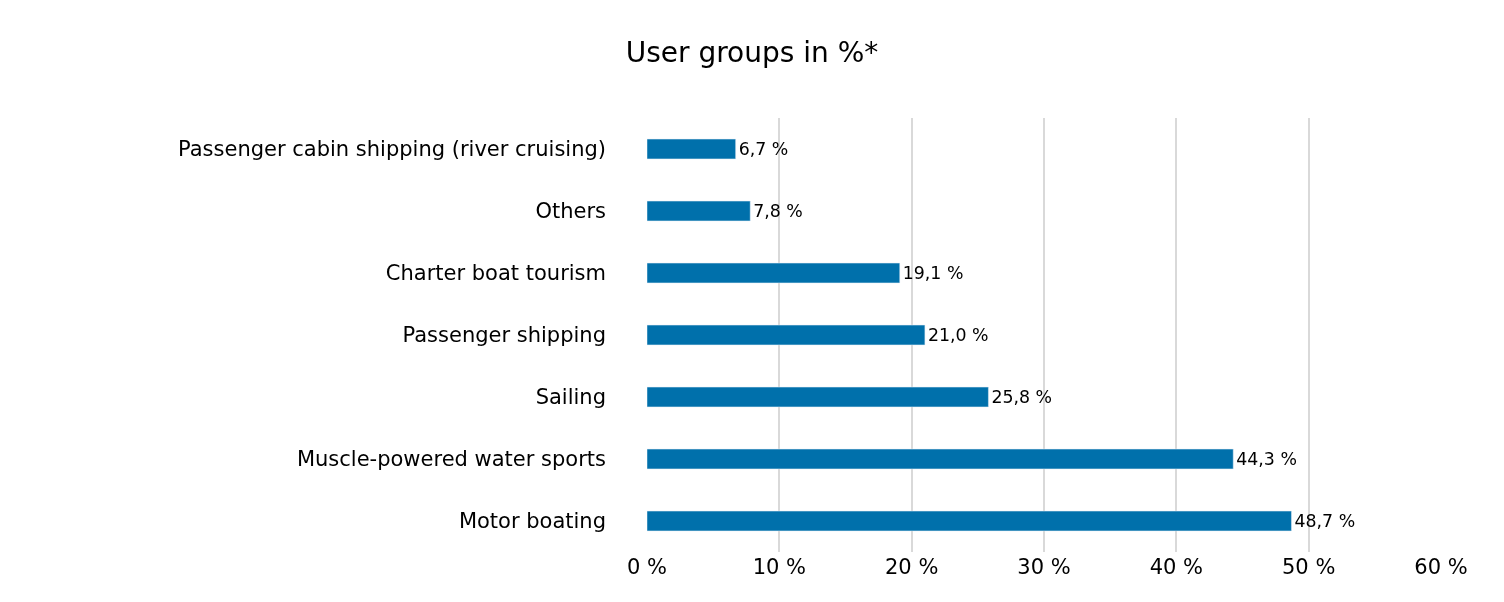  Describe the element at coordinates (1176, 567) in the screenshot. I see `x-tick-label: 40 %` at that location.